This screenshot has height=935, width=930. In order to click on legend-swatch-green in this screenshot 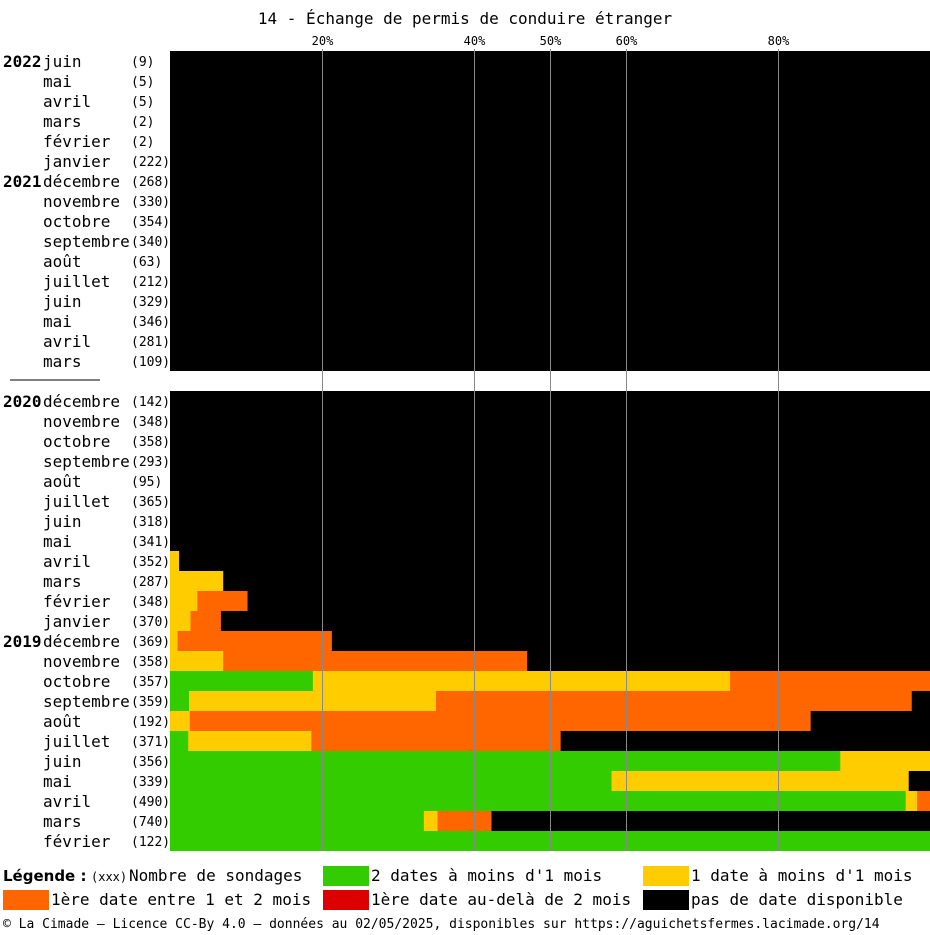, I will do `click(346, 876)`.